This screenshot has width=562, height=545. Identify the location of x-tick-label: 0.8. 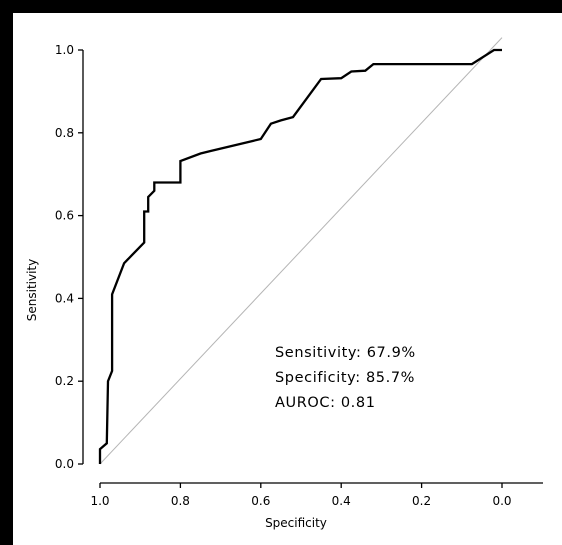
(180, 501).